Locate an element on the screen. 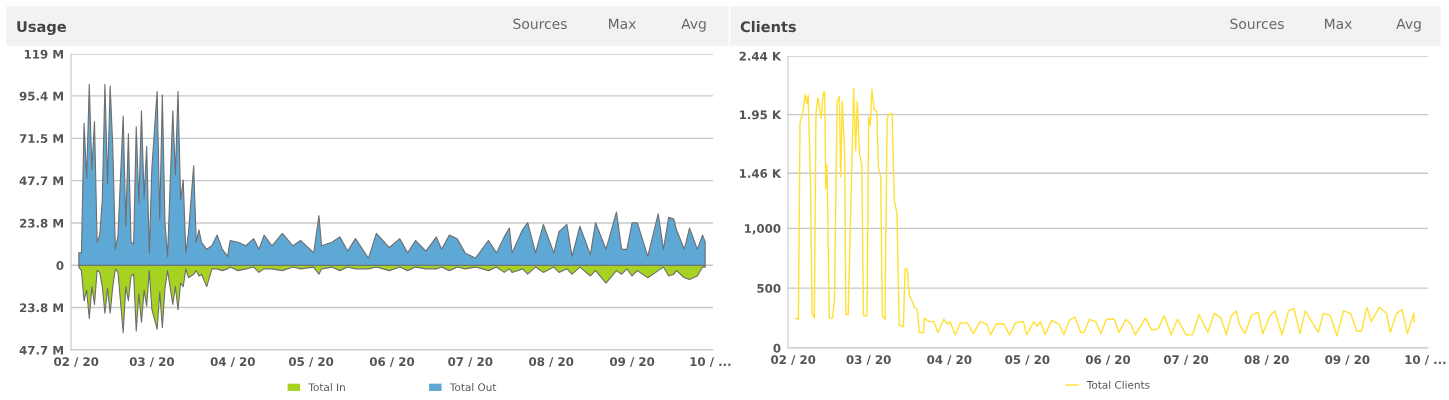 The image size is (1449, 400). y-tick-label: 1.95 K is located at coordinates (761, 115).